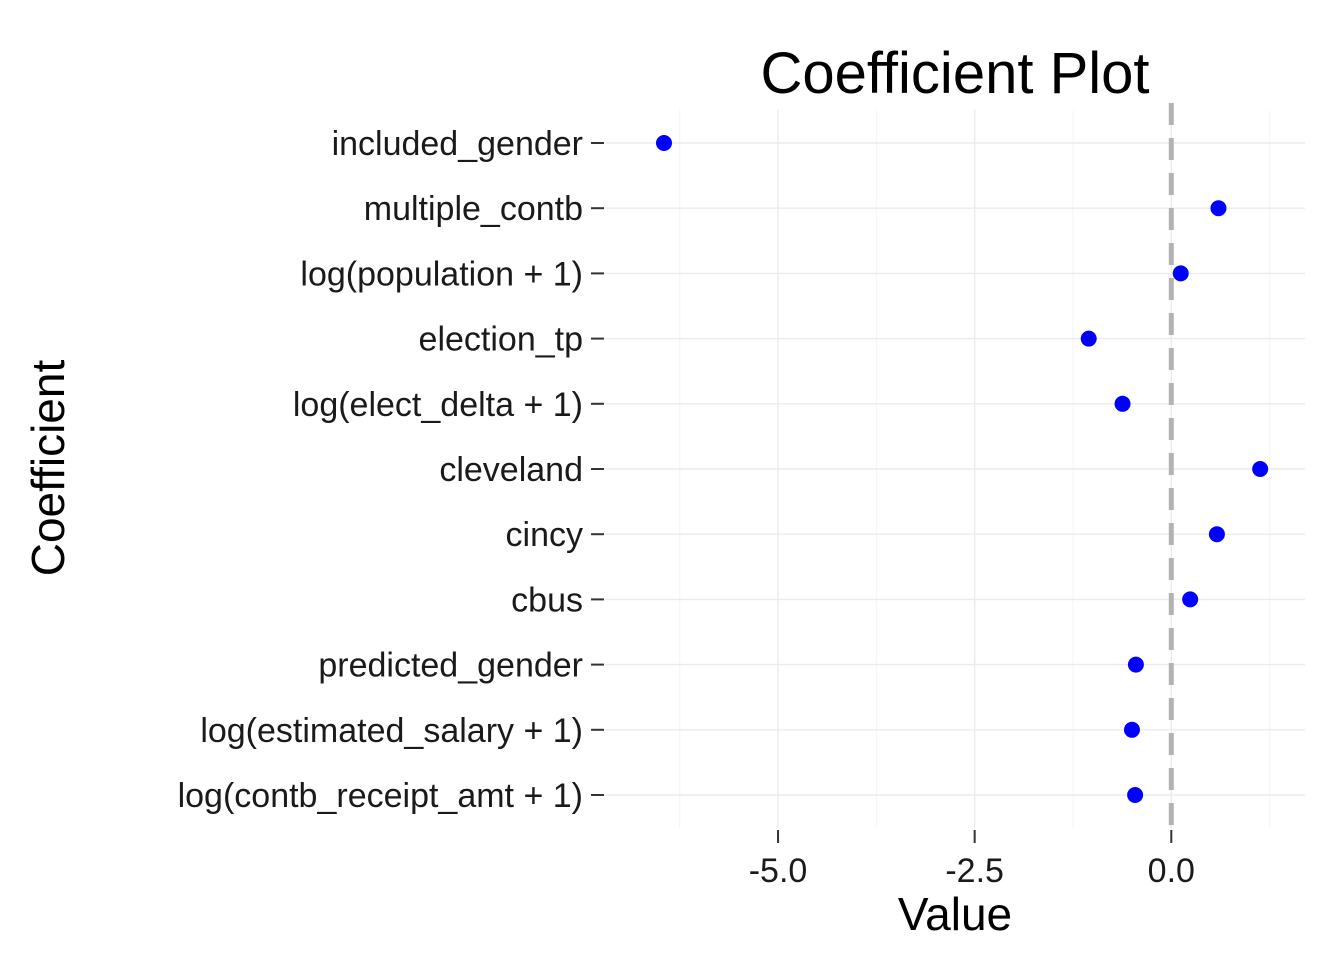  Describe the element at coordinates (380, 796) in the screenshot. I see `y-tick-label: log(contb_receipt_amt + 1)` at that location.